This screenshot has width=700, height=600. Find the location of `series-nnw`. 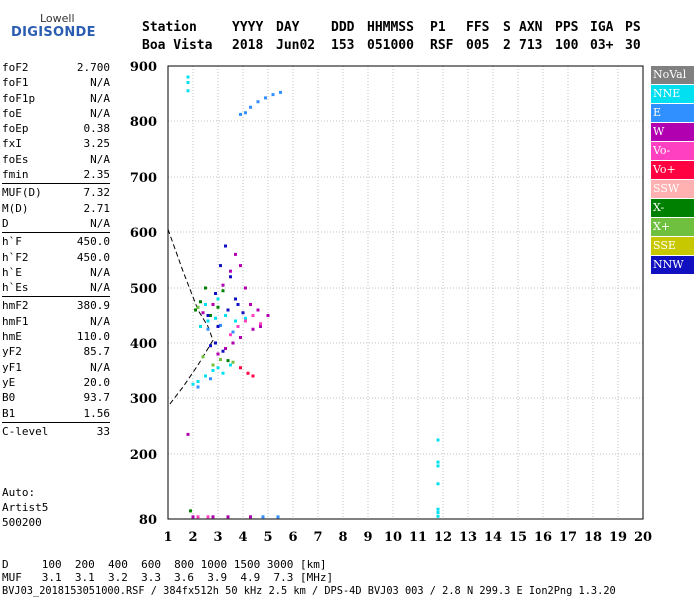

series-nnw is located at coordinates (225, 298).